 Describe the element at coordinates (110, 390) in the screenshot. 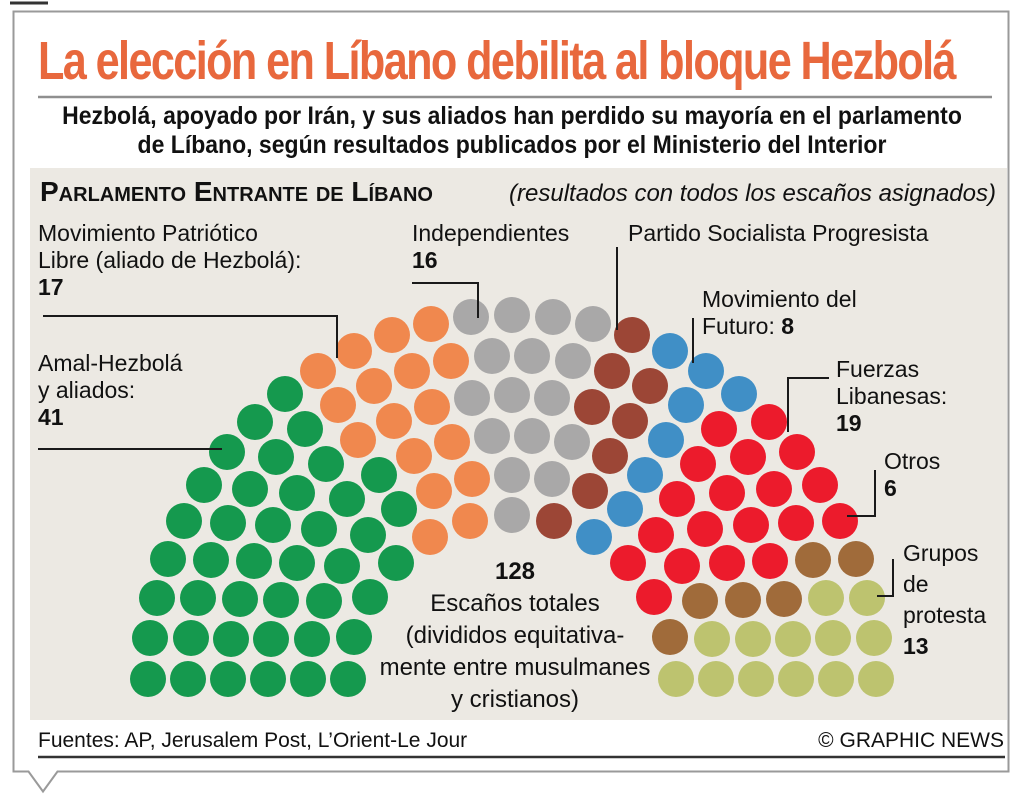

I see `label-amal-hezbola: Amal-Hezbolá y aliados: 41` at that location.